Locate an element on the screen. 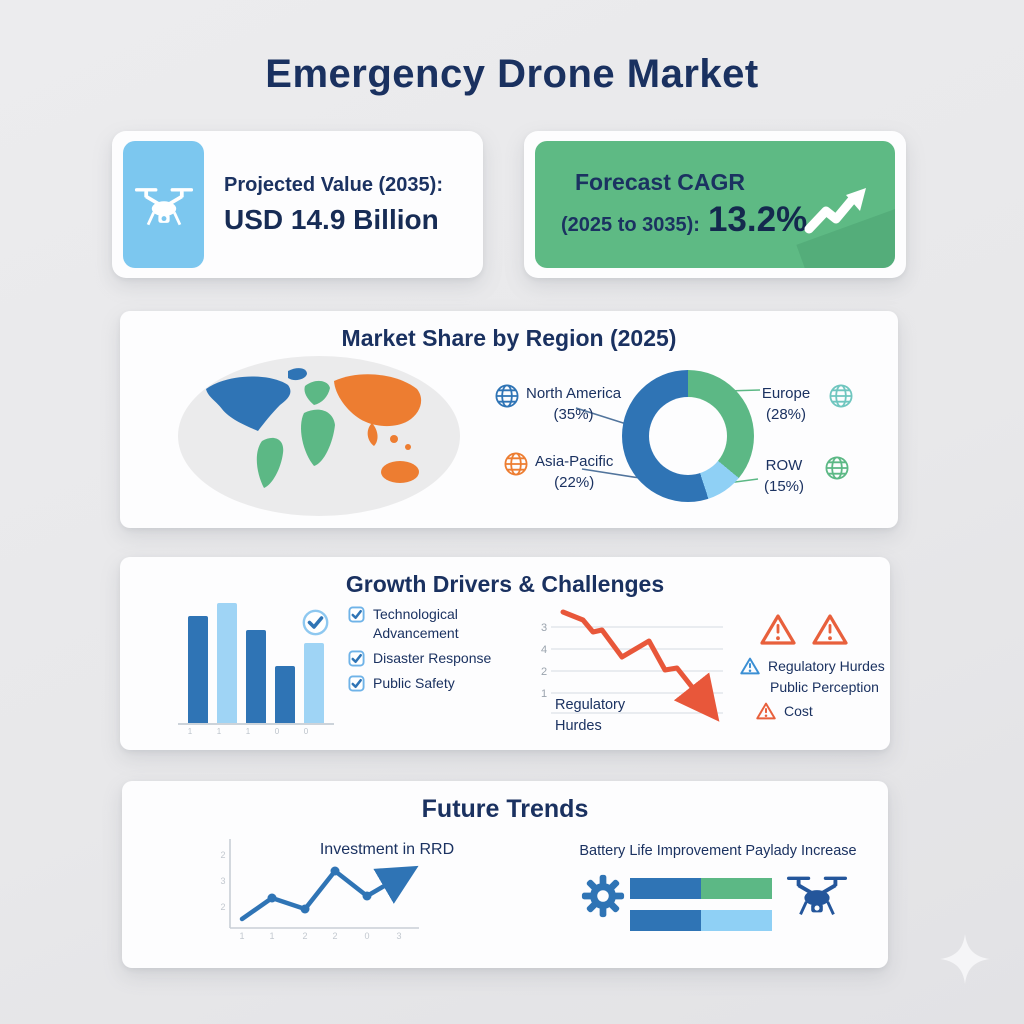 The width and height of the screenshot is (1024, 1024). decline-ytick: 3 is located at coordinates (544, 628).